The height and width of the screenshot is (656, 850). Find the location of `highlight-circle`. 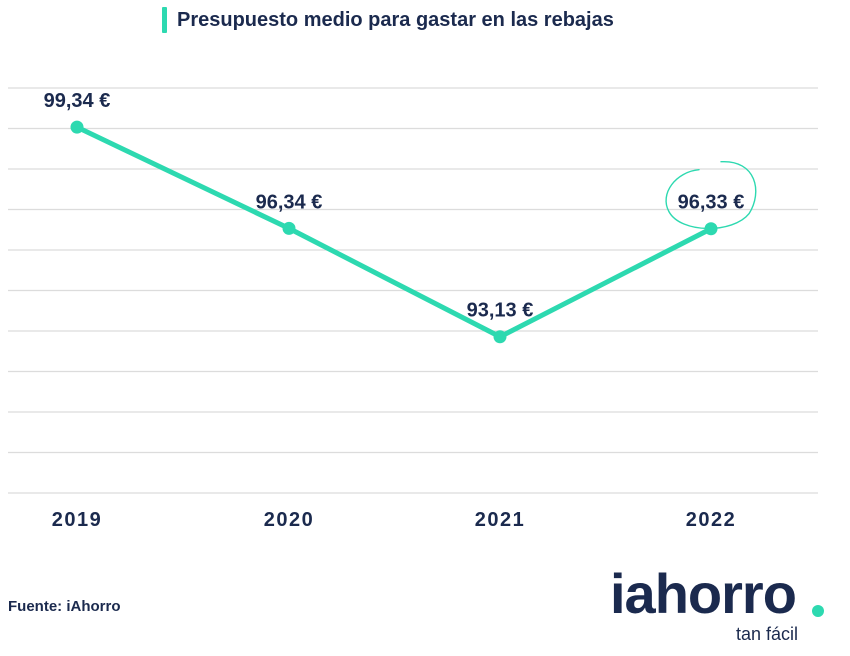

highlight-circle is located at coordinates (711, 195).